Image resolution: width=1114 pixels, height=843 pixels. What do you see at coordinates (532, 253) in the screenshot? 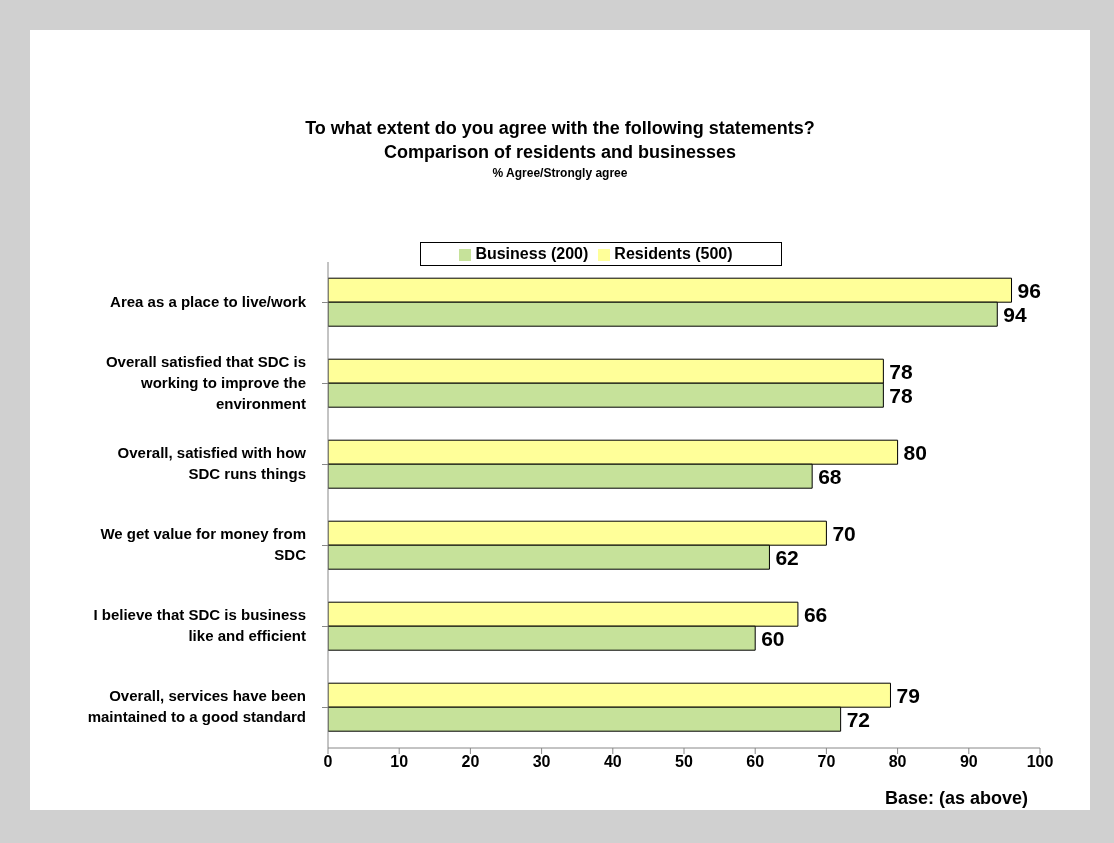
I see `legend-label: Business (200)` at bounding box center [532, 253].